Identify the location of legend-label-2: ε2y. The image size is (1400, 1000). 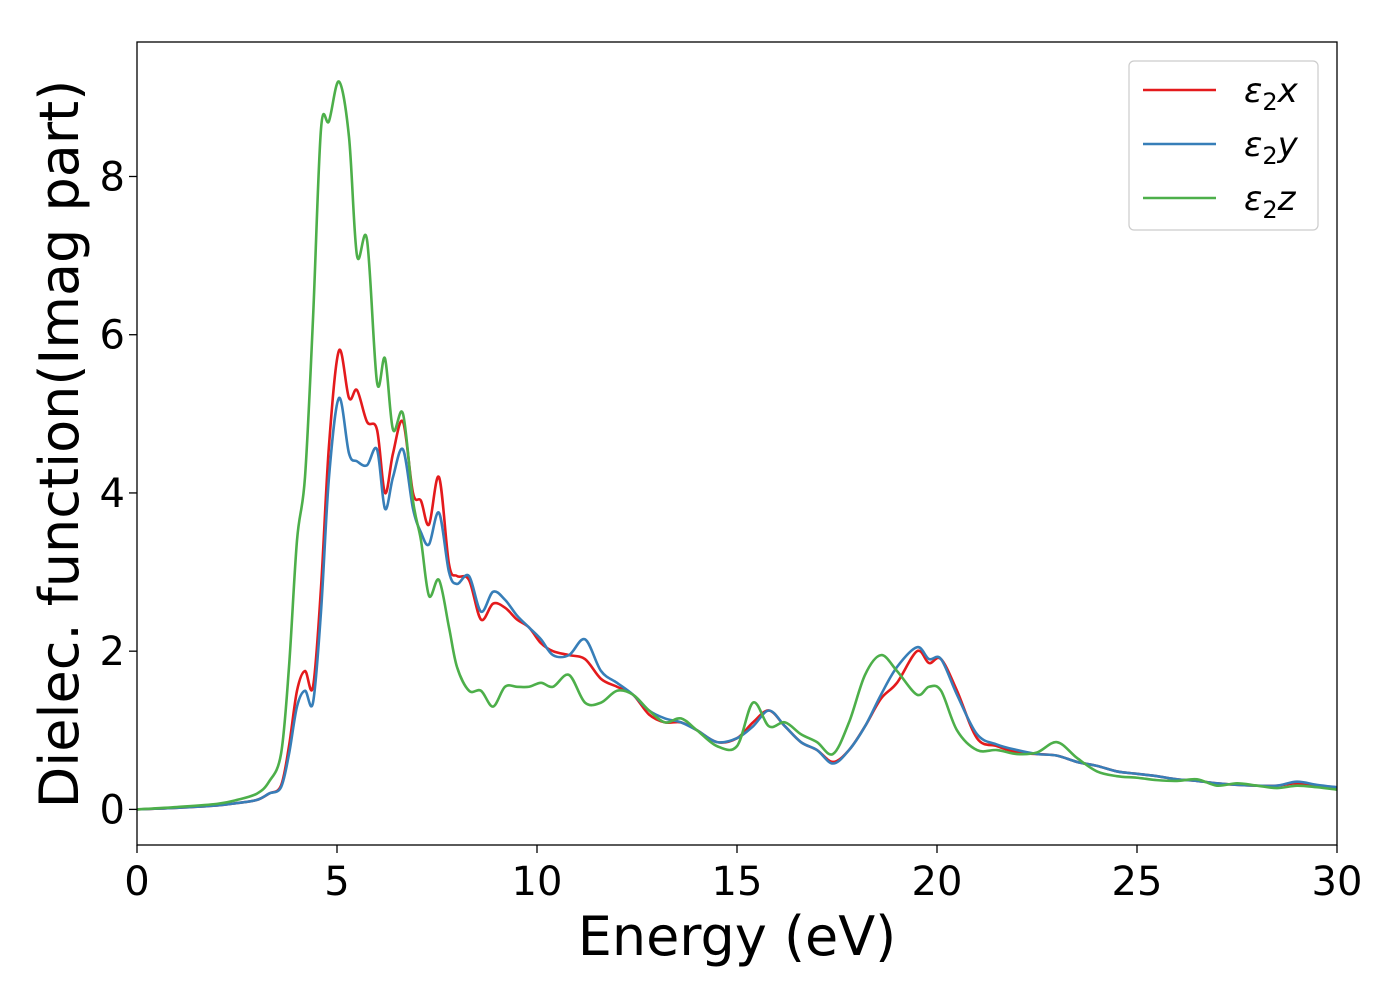
(1271, 147).